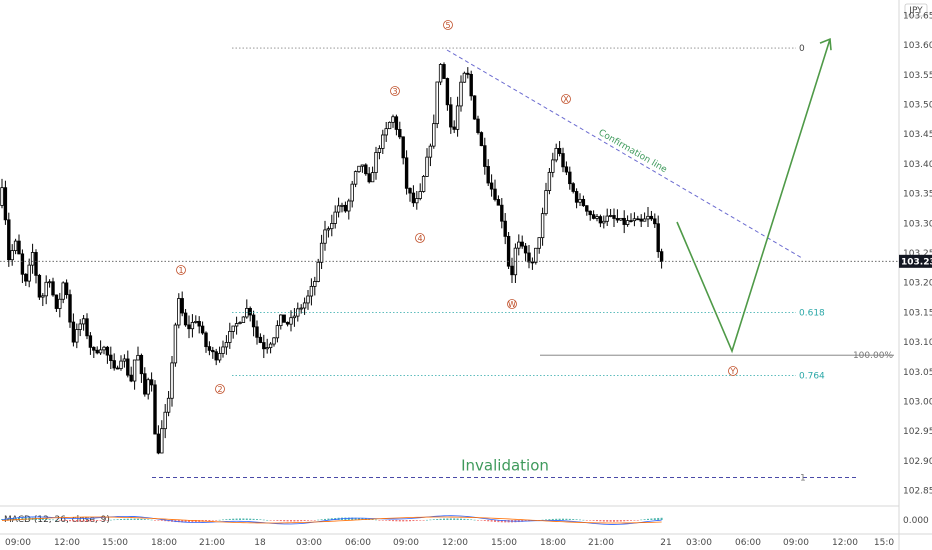 This screenshot has height=550, width=932. I want to click on currency-badge-text: JPY, so click(915, 11).